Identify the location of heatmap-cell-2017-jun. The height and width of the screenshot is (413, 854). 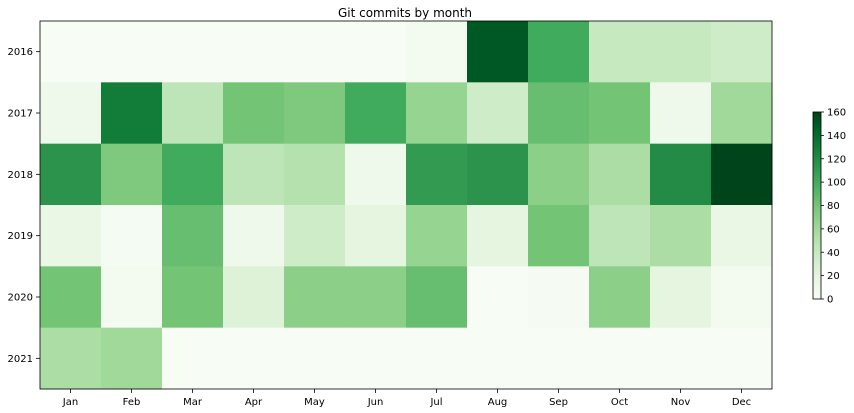
(376, 113).